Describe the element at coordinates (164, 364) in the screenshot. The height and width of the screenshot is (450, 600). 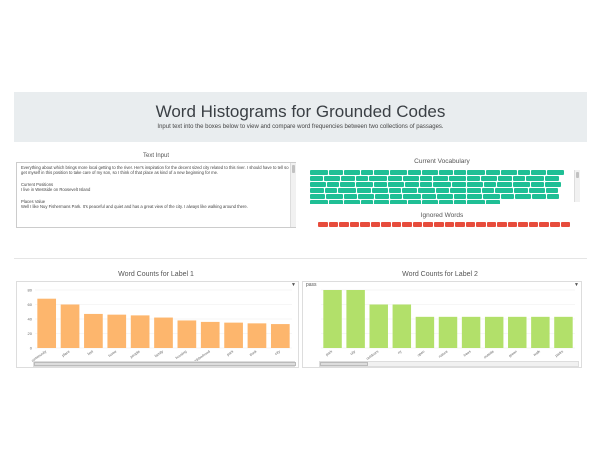
I see `chart1-hscroll` at that location.